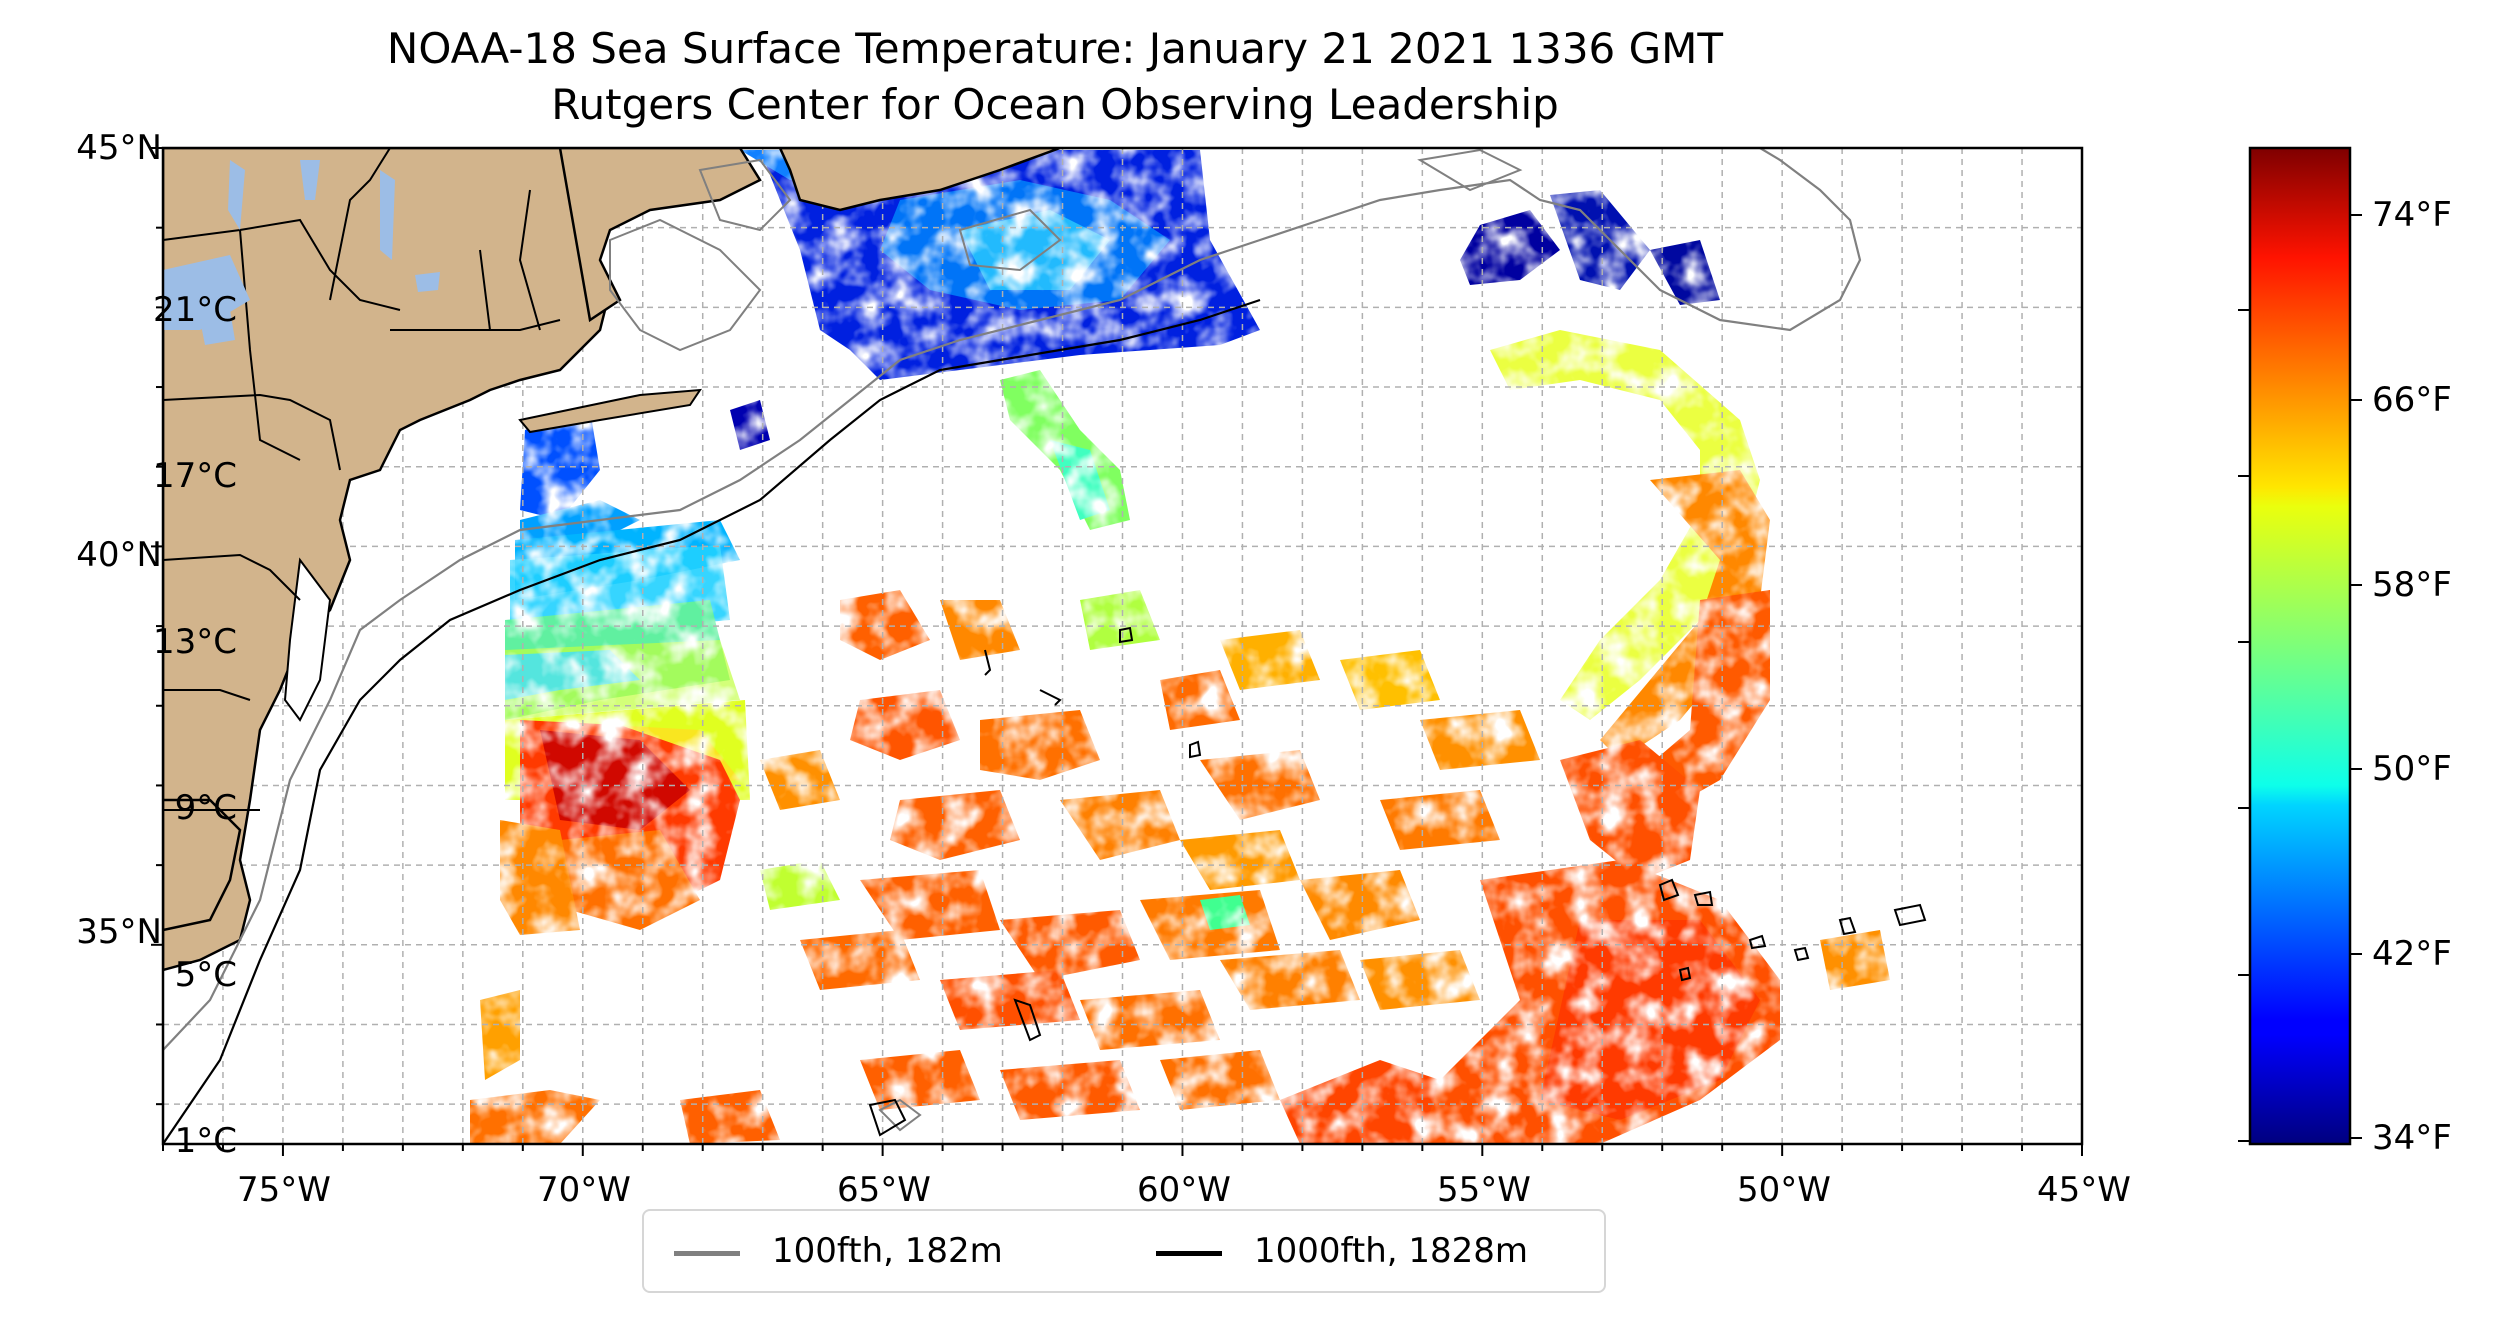  Describe the element at coordinates (205, 808) in the screenshot. I see `colorbar-celsius-label: 9°C` at that location.